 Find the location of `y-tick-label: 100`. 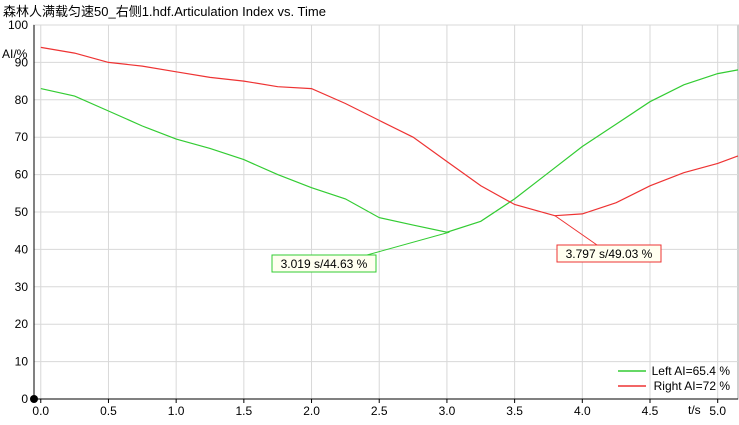

y-tick-label: 100 is located at coordinates (18, 25).